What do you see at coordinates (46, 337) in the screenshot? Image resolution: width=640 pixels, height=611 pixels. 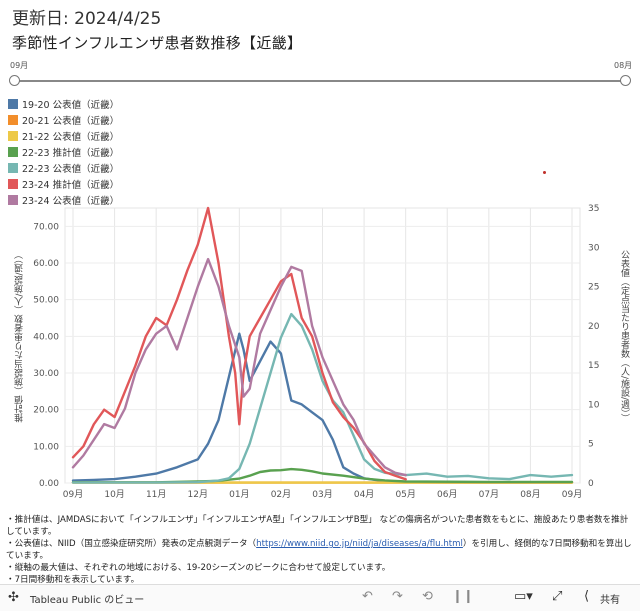 I see `left-tick-label: 40.00` at bounding box center [46, 337].